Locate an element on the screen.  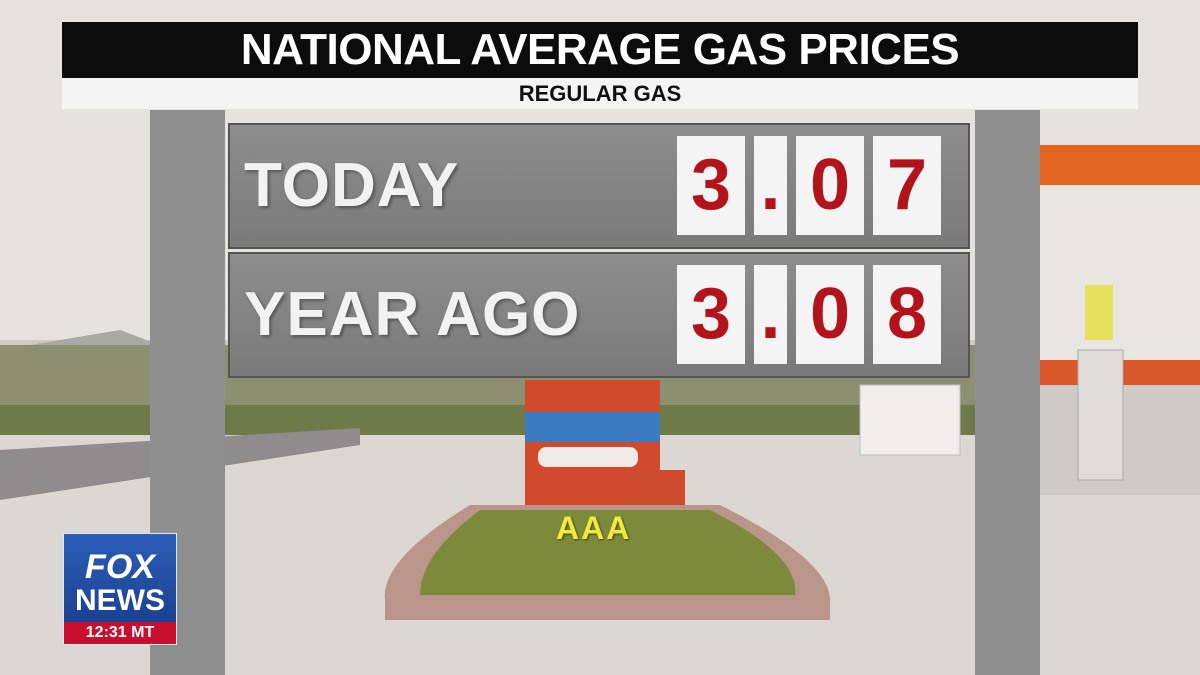
logo-line: FOX is located at coordinates (120, 567).